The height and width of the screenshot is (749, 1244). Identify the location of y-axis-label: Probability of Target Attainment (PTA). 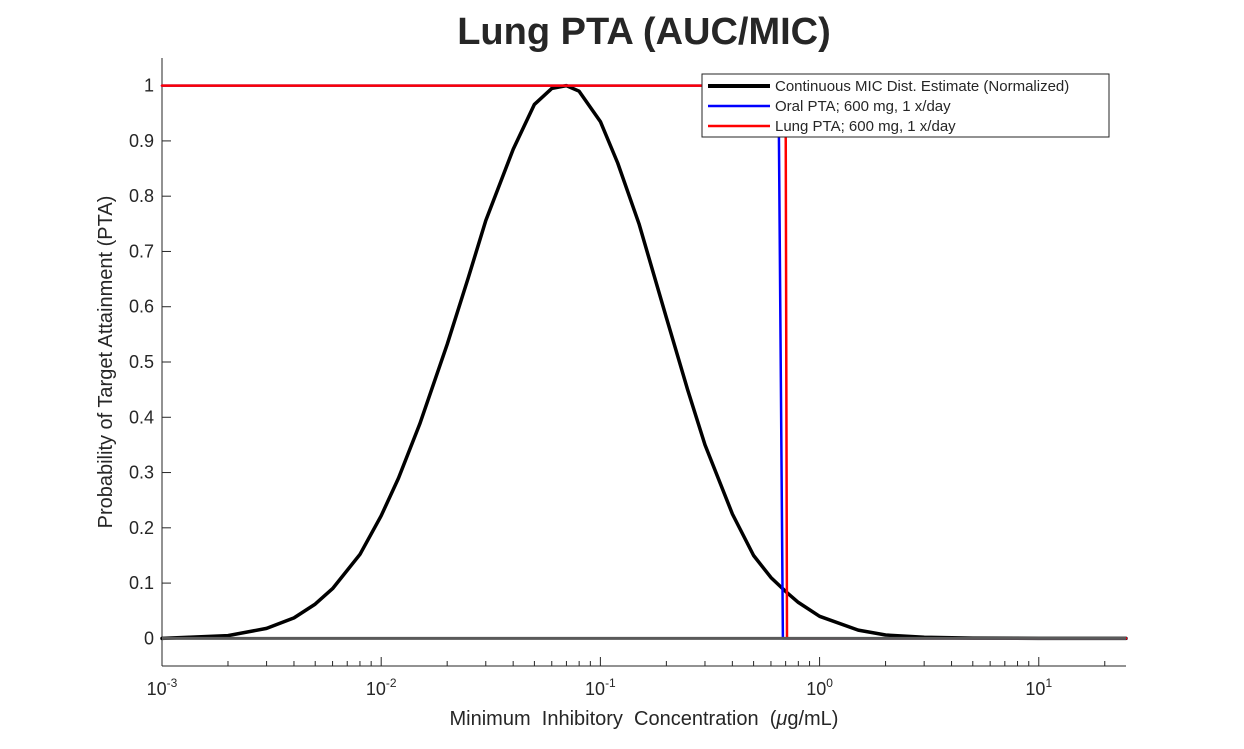
(106, 362).